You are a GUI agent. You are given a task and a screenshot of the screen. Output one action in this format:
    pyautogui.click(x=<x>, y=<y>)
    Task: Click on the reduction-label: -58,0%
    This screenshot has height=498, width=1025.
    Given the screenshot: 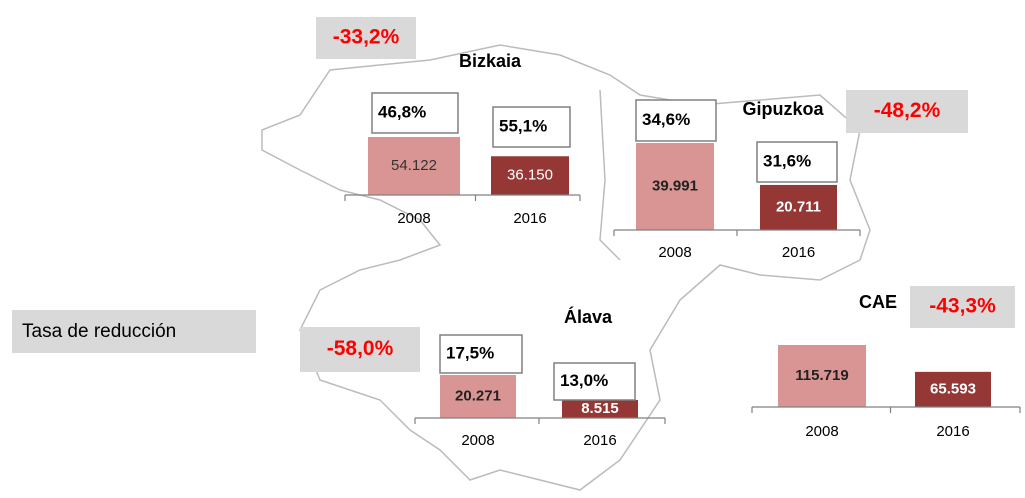 What is the action you would take?
    pyautogui.click(x=360, y=348)
    